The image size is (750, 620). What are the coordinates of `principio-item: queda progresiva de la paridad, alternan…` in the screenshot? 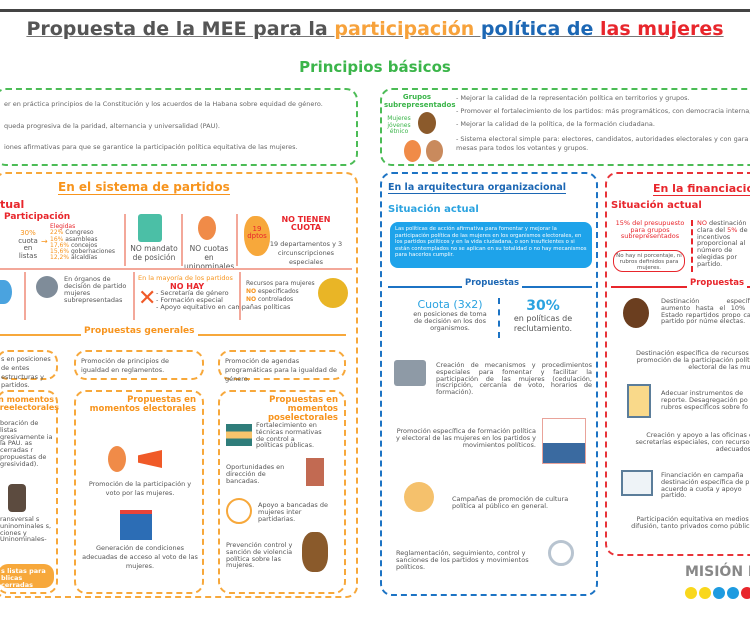 It's located at (112, 126).